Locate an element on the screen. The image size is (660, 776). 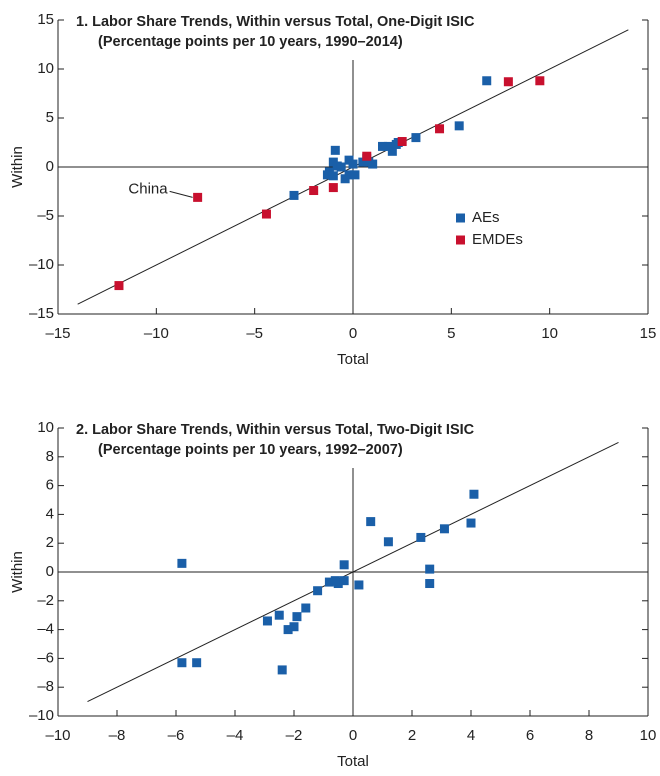
x-tick-label: 15 is located at coordinates (648, 333).